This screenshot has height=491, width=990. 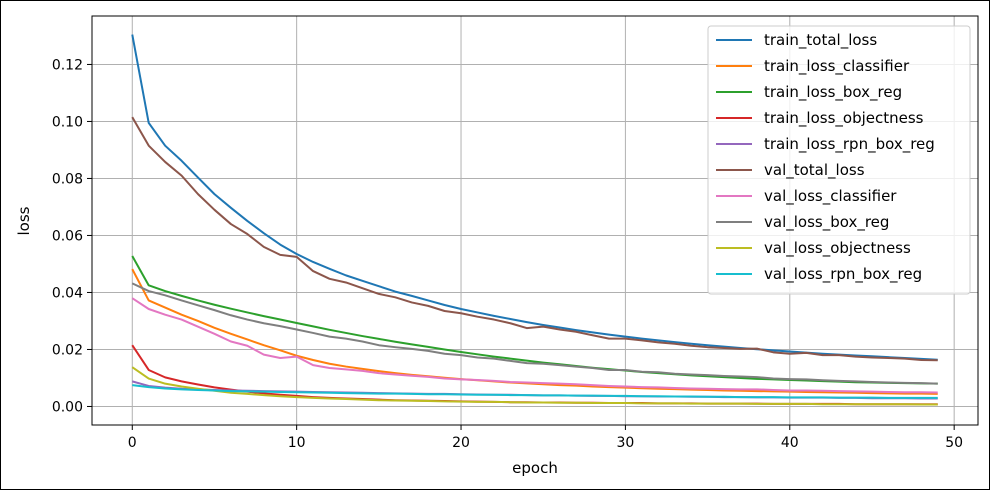 What do you see at coordinates (826, 222) in the screenshot?
I see `legend-entry: val_loss_box_reg` at bounding box center [826, 222].